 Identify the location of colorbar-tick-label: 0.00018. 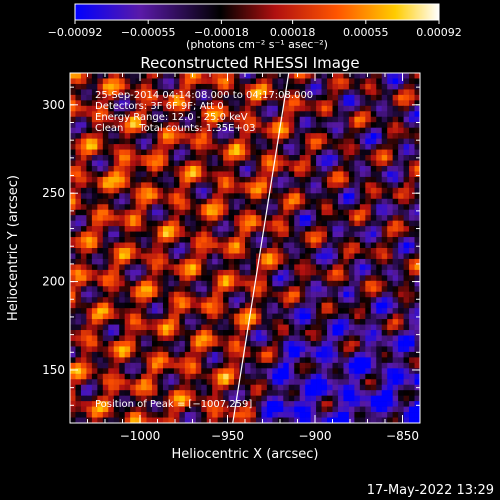
(293, 32).